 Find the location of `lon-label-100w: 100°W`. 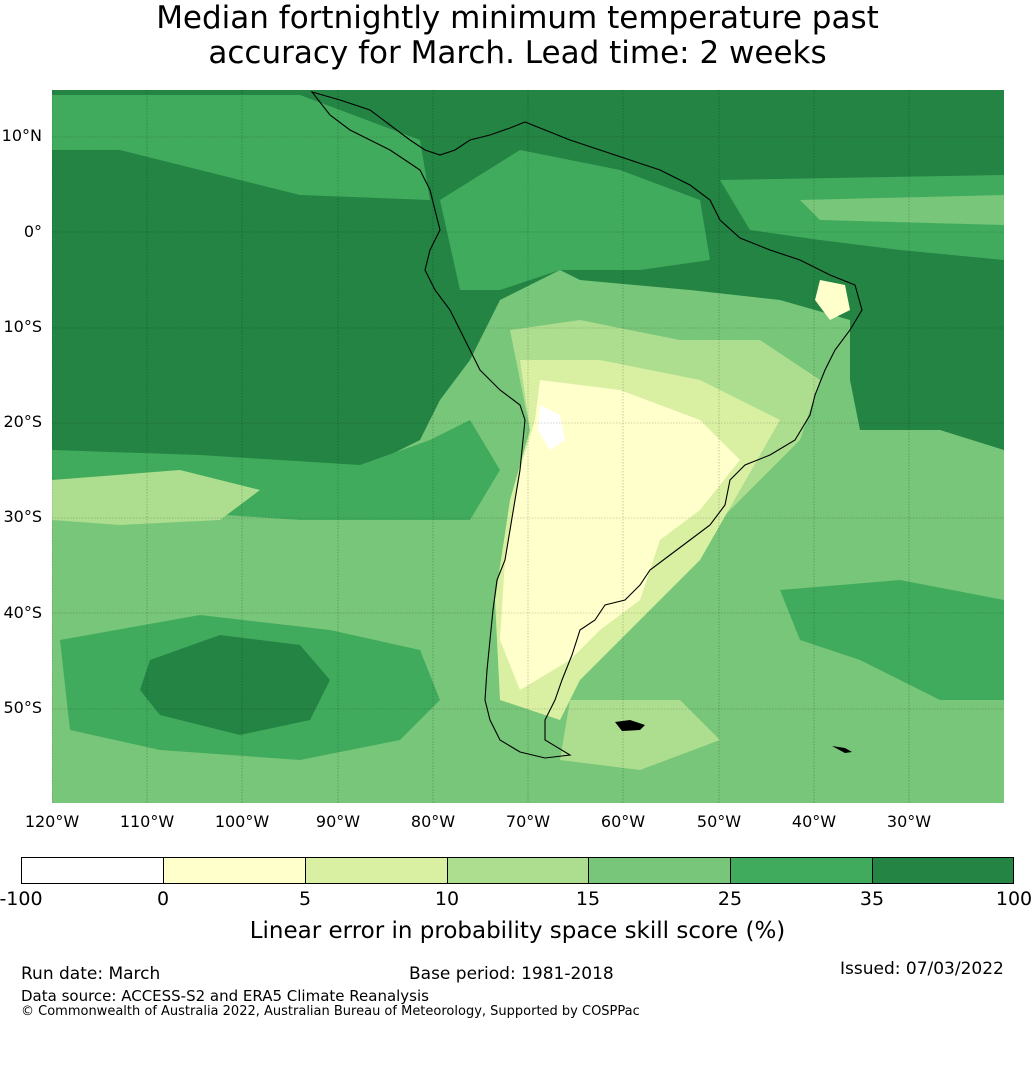

lon-label-100w: 100°W is located at coordinates (242, 821).